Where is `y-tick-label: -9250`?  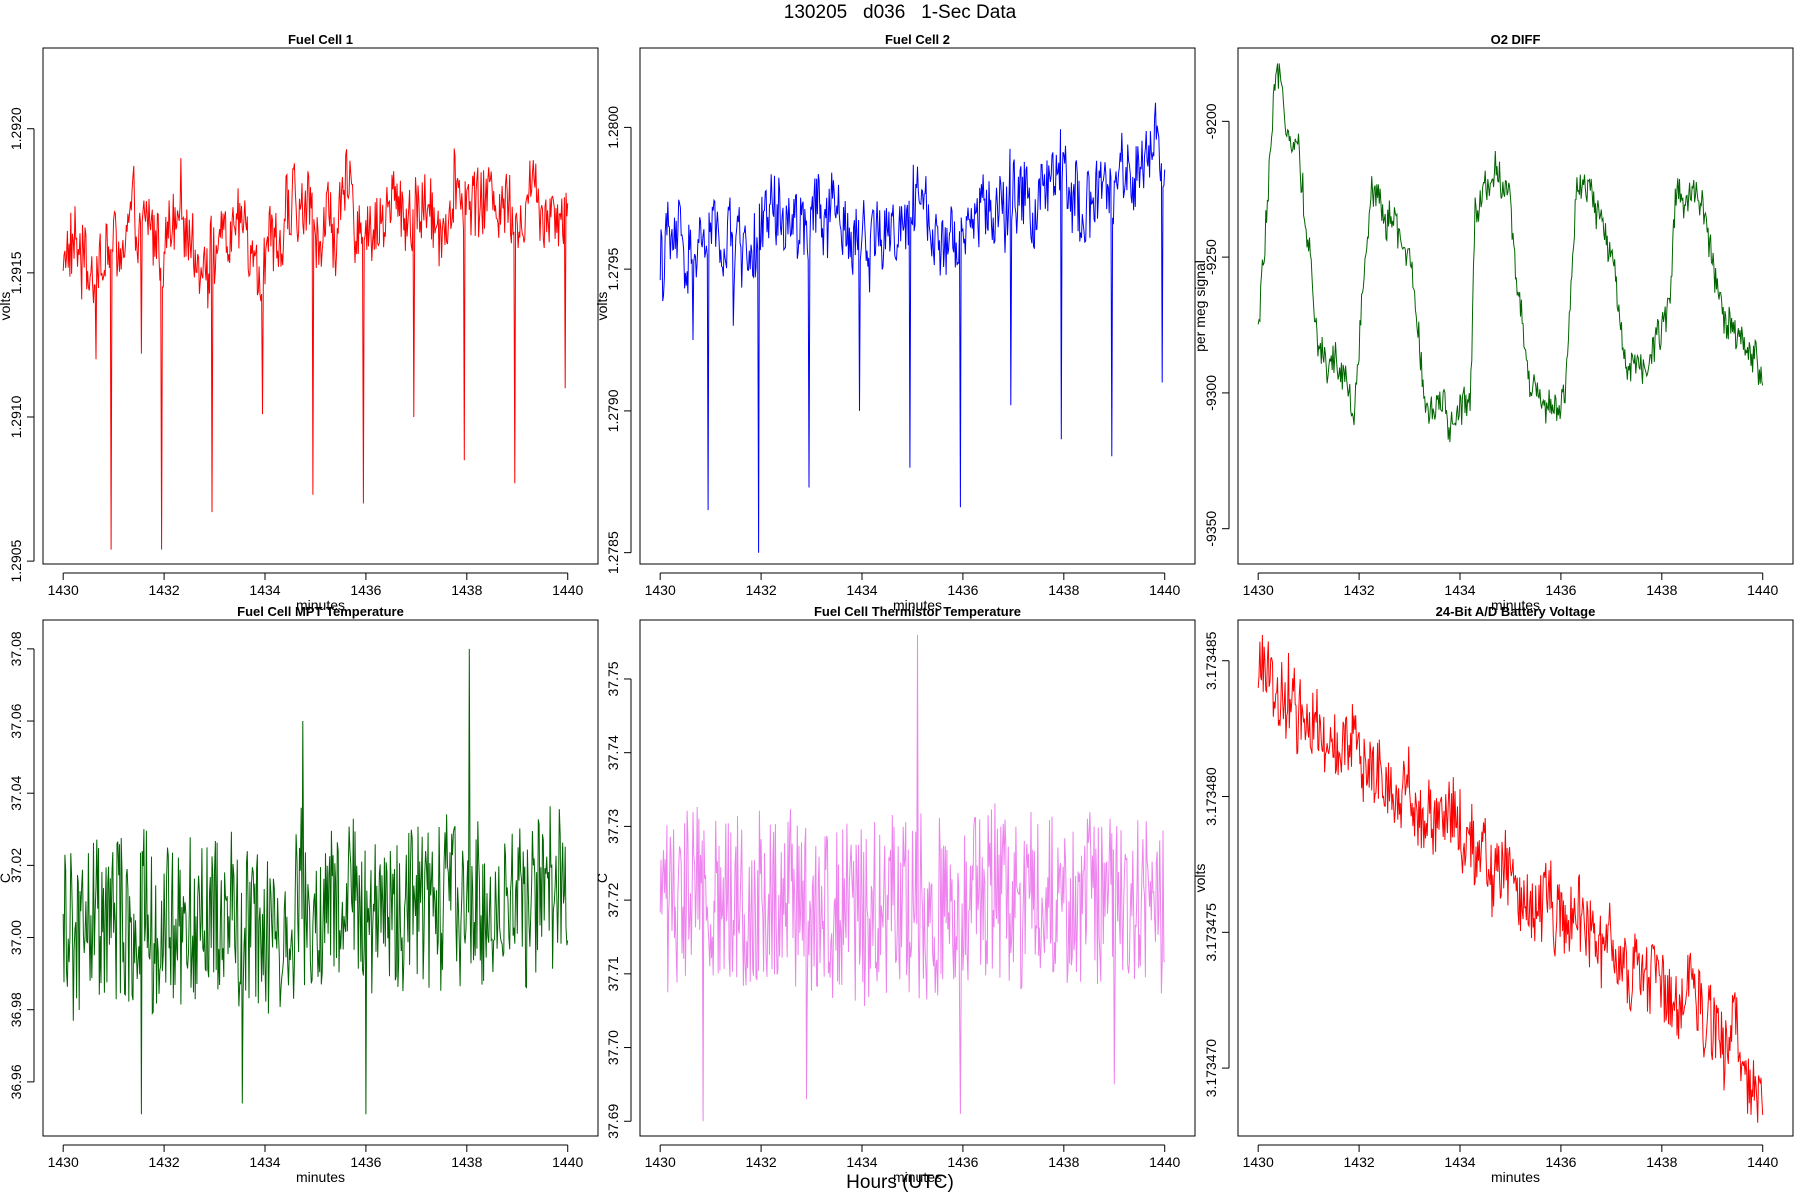
y-tick-label: -9250 is located at coordinates (1211, 257).